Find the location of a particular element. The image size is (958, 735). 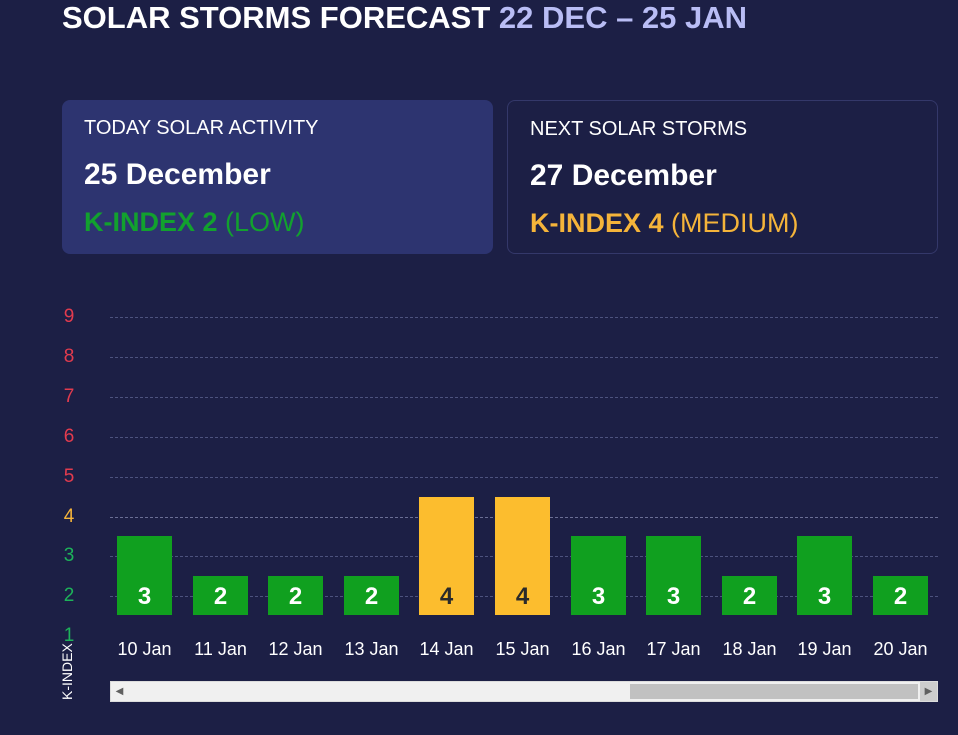

y-tick-label: 6 is located at coordinates (69, 436).